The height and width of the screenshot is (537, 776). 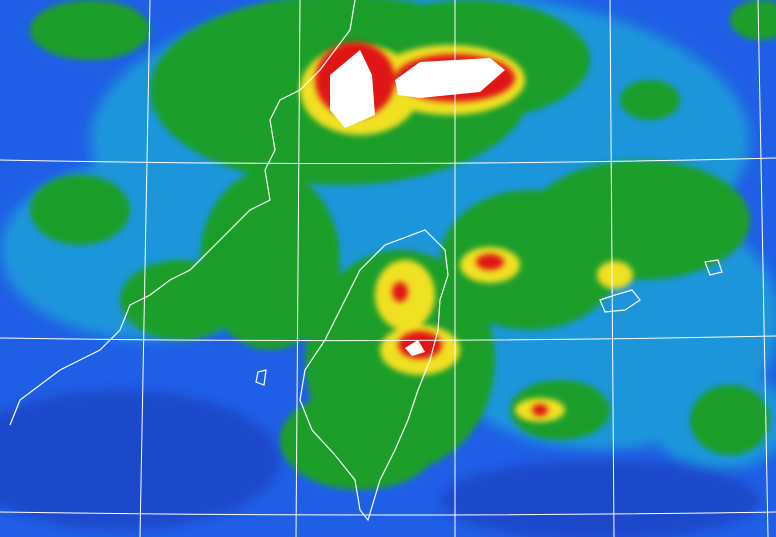 What do you see at coordinates (713, 267) in the screenshot?
I see `island-east` at bounding box center [713, 267].